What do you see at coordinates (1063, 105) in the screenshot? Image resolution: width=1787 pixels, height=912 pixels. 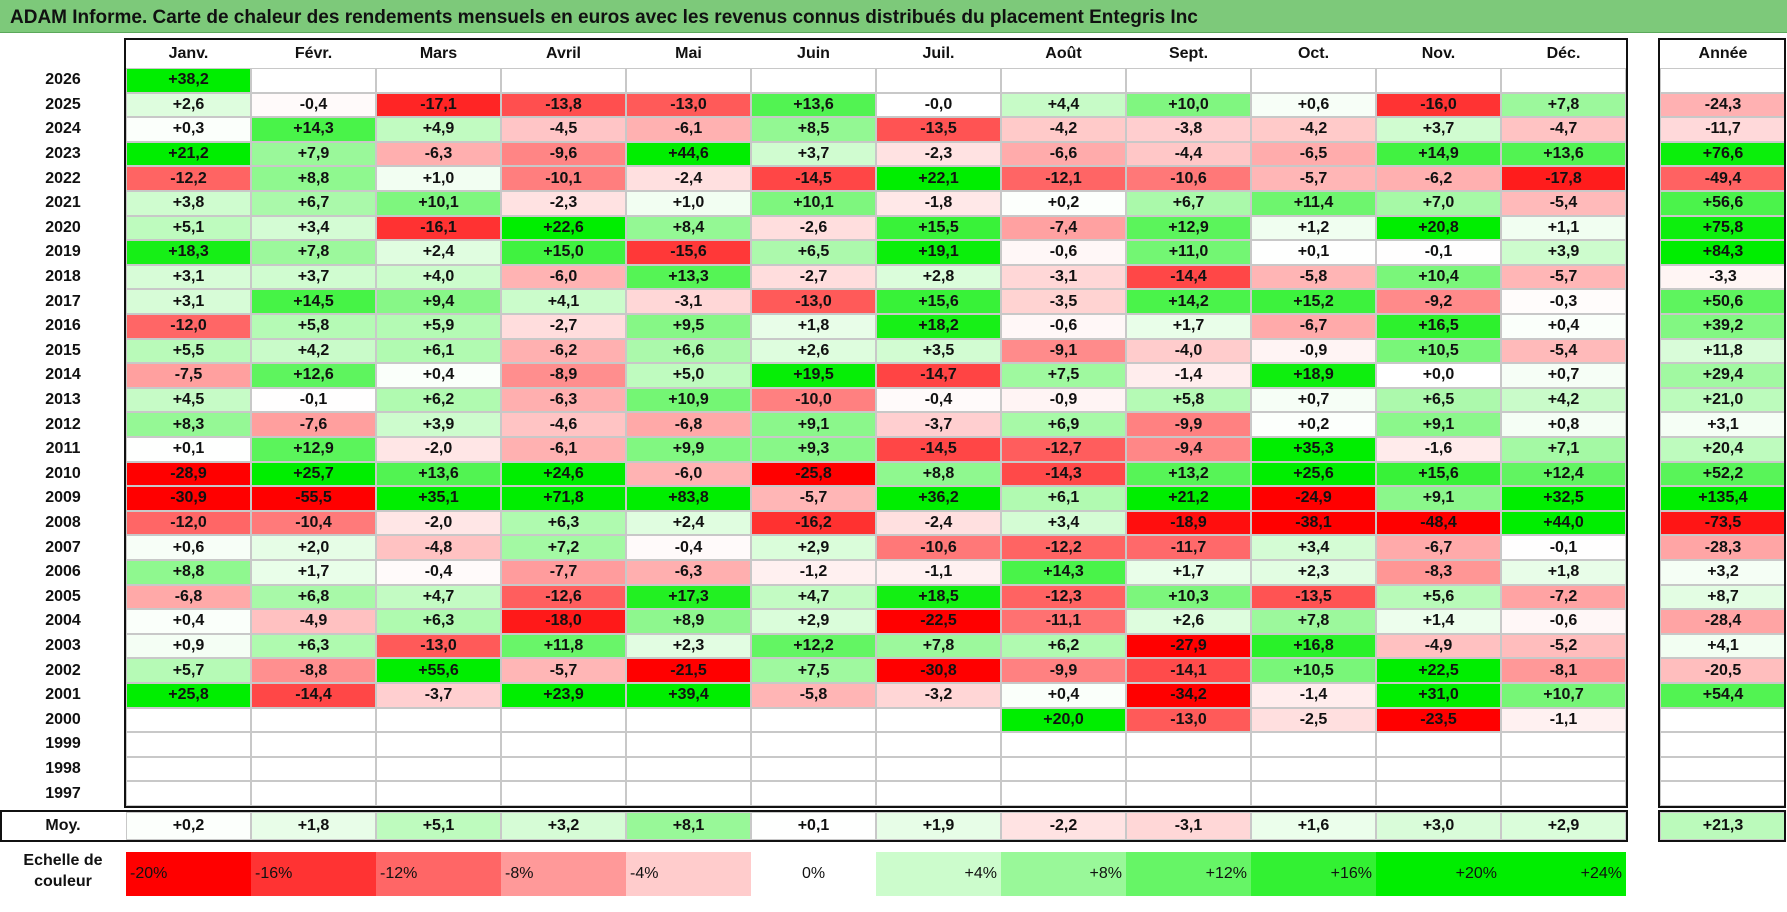 I see `heatmap-cell: +4,4` at bounding box center [1063, 105].